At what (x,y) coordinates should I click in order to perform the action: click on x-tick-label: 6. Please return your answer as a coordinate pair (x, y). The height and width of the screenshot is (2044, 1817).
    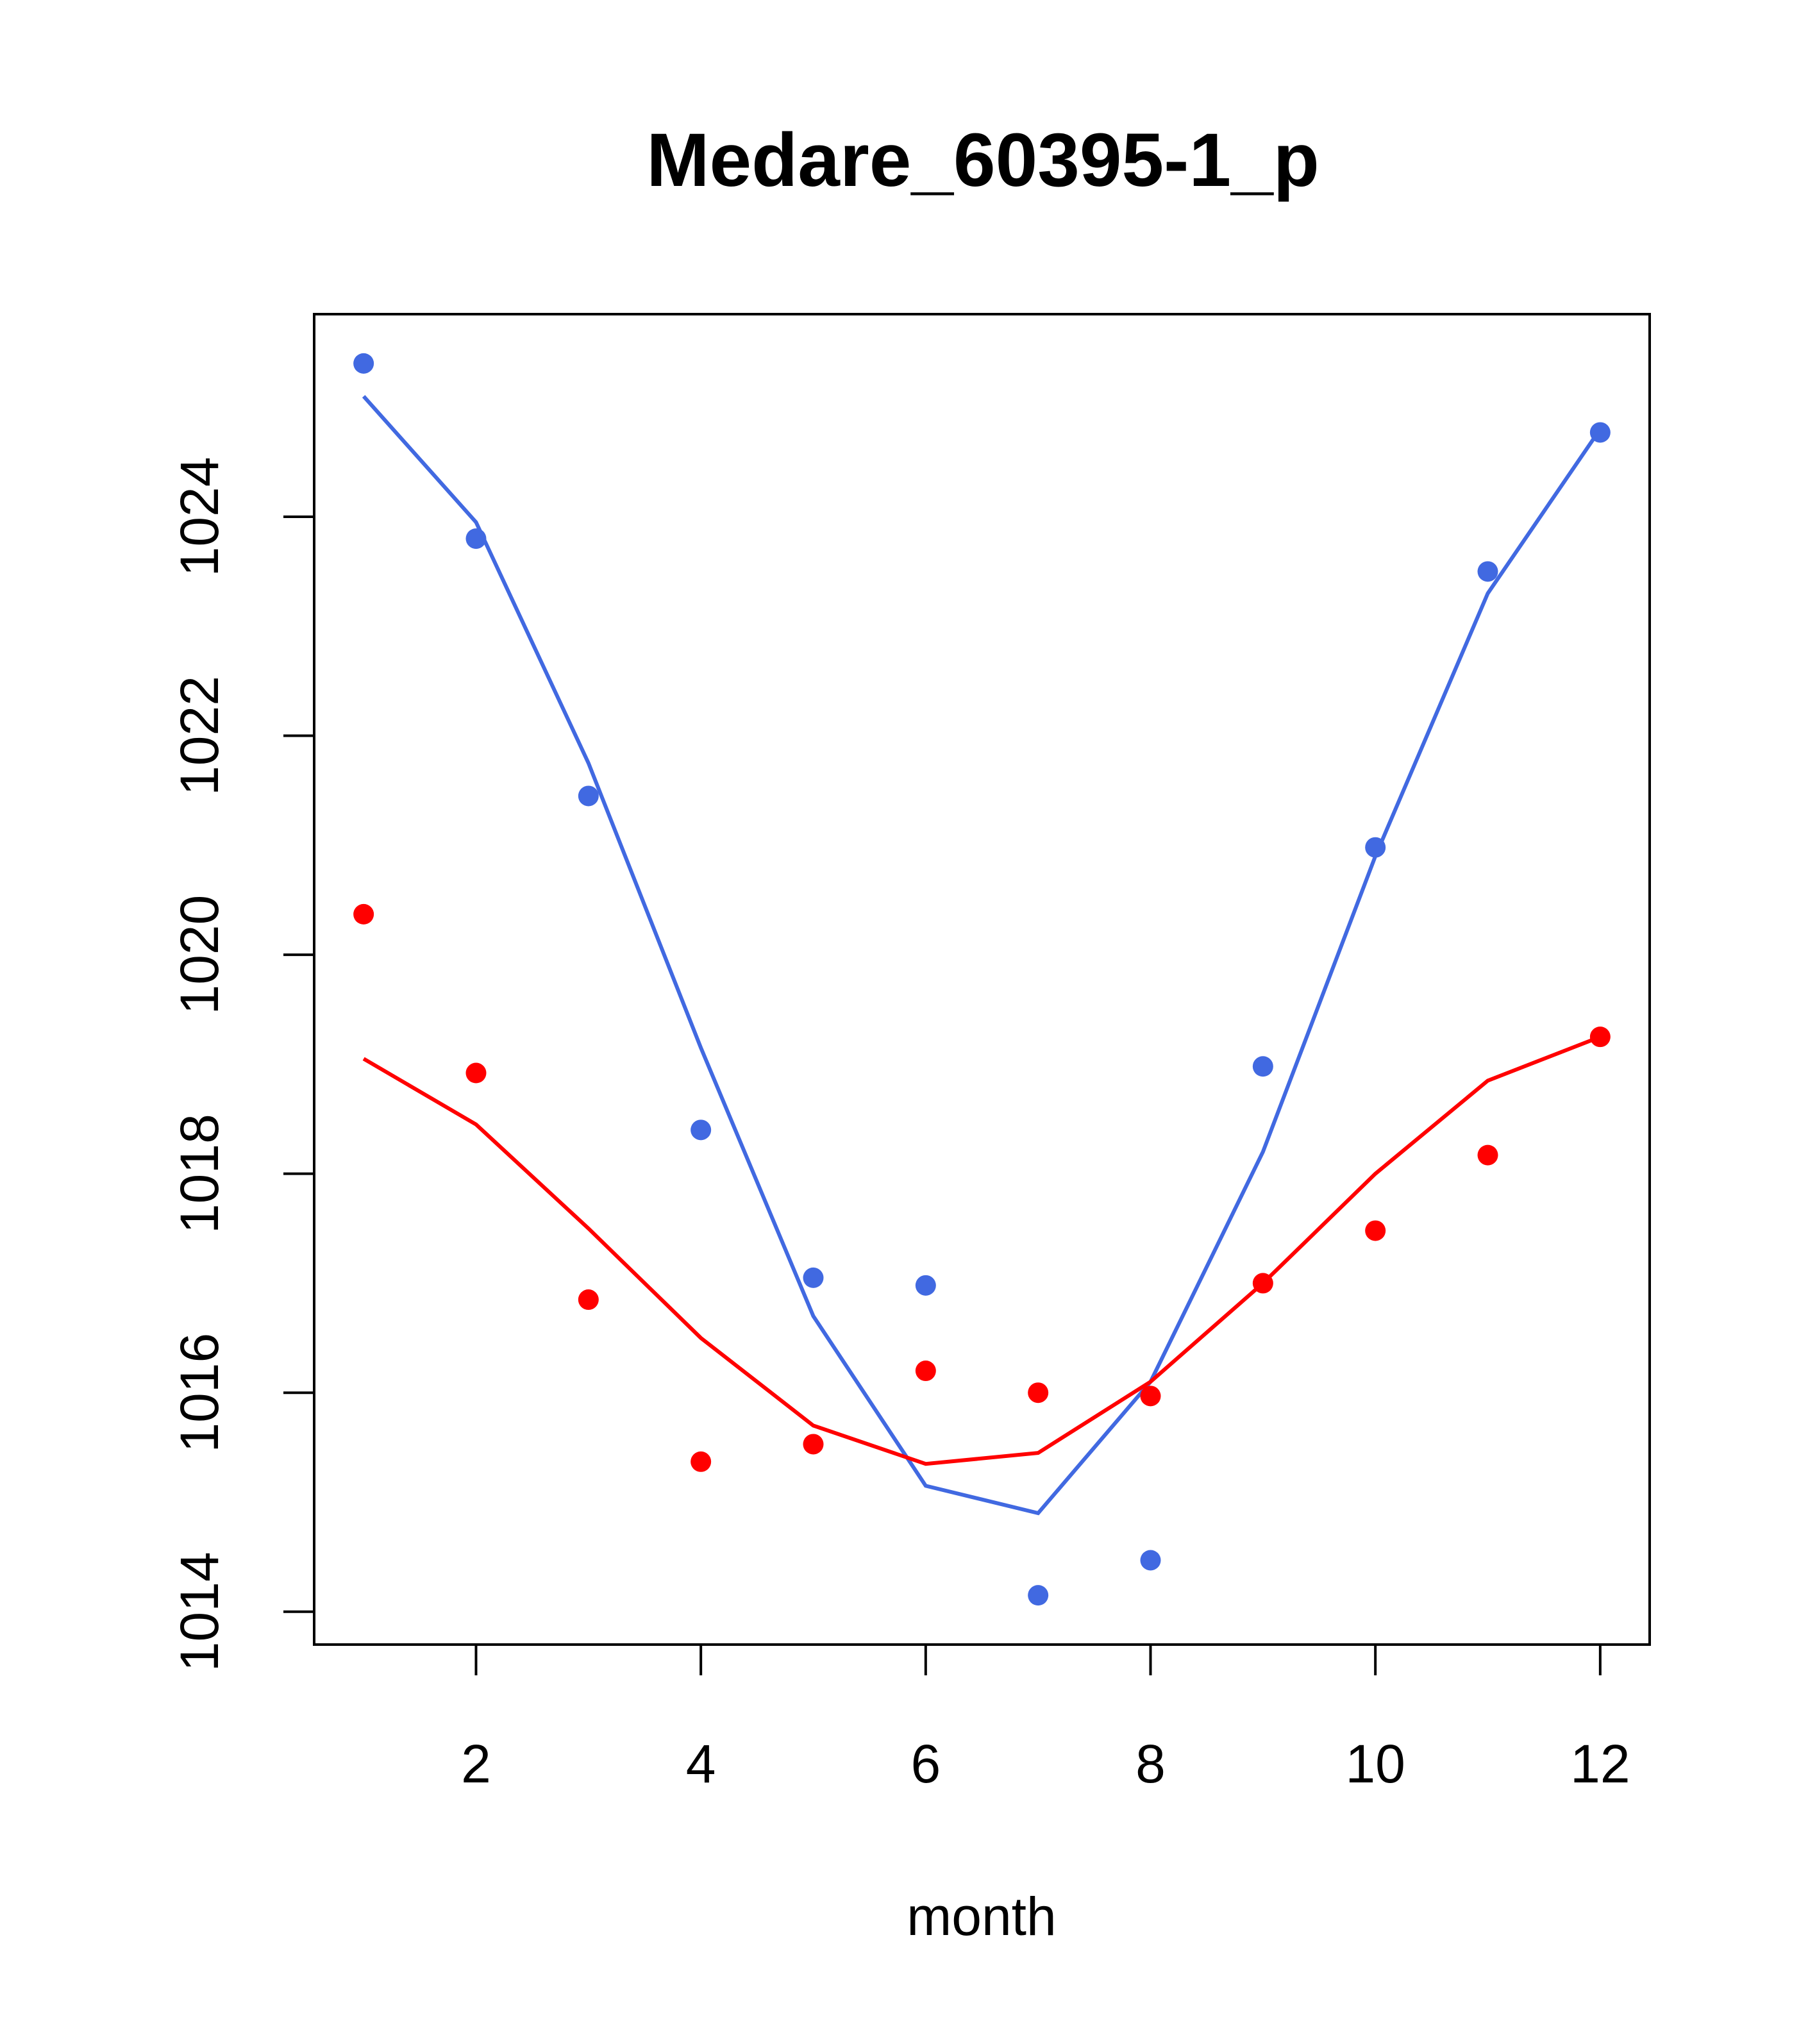
    Looking at the image, I should click on (926, 1764).